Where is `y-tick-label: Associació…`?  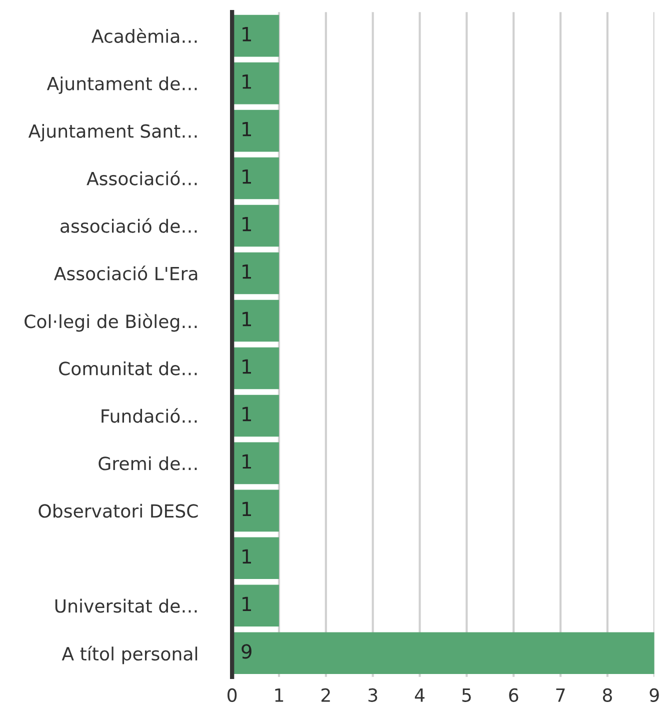
y-tick-label: Associació… is located at coordinates (141, 178).